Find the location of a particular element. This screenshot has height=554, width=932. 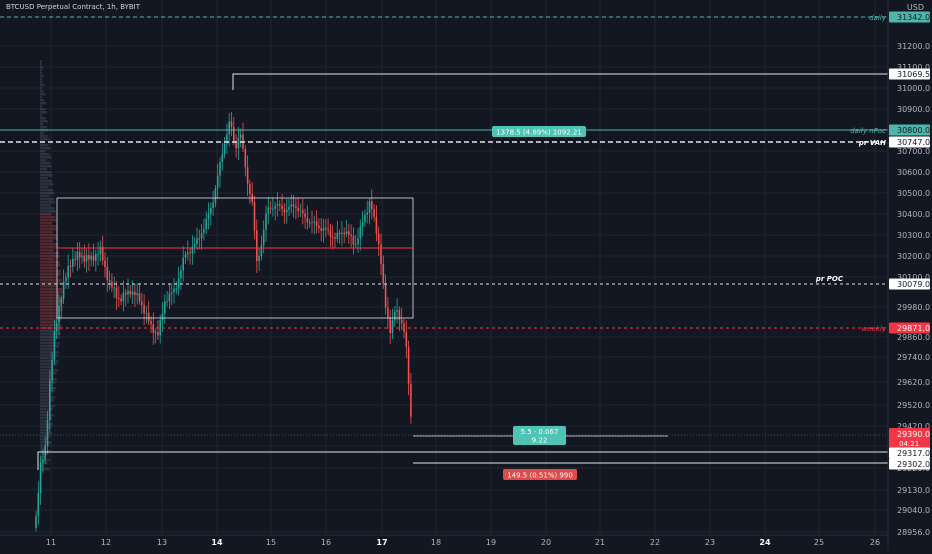

measure-top-box is located at coordinates (539, 131).